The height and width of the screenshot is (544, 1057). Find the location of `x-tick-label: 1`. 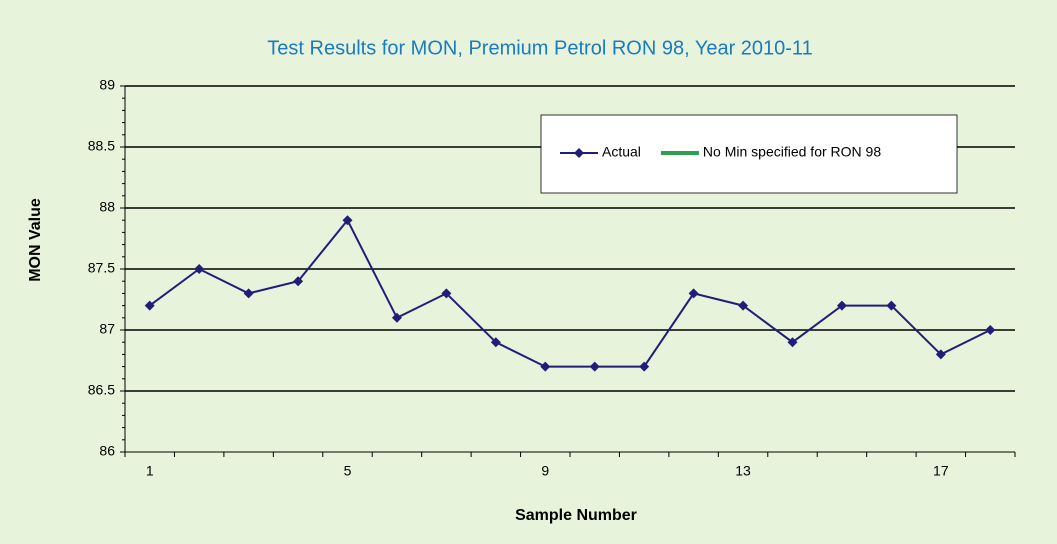

x-tick-label: 1 is located at coordinates (150, 471).